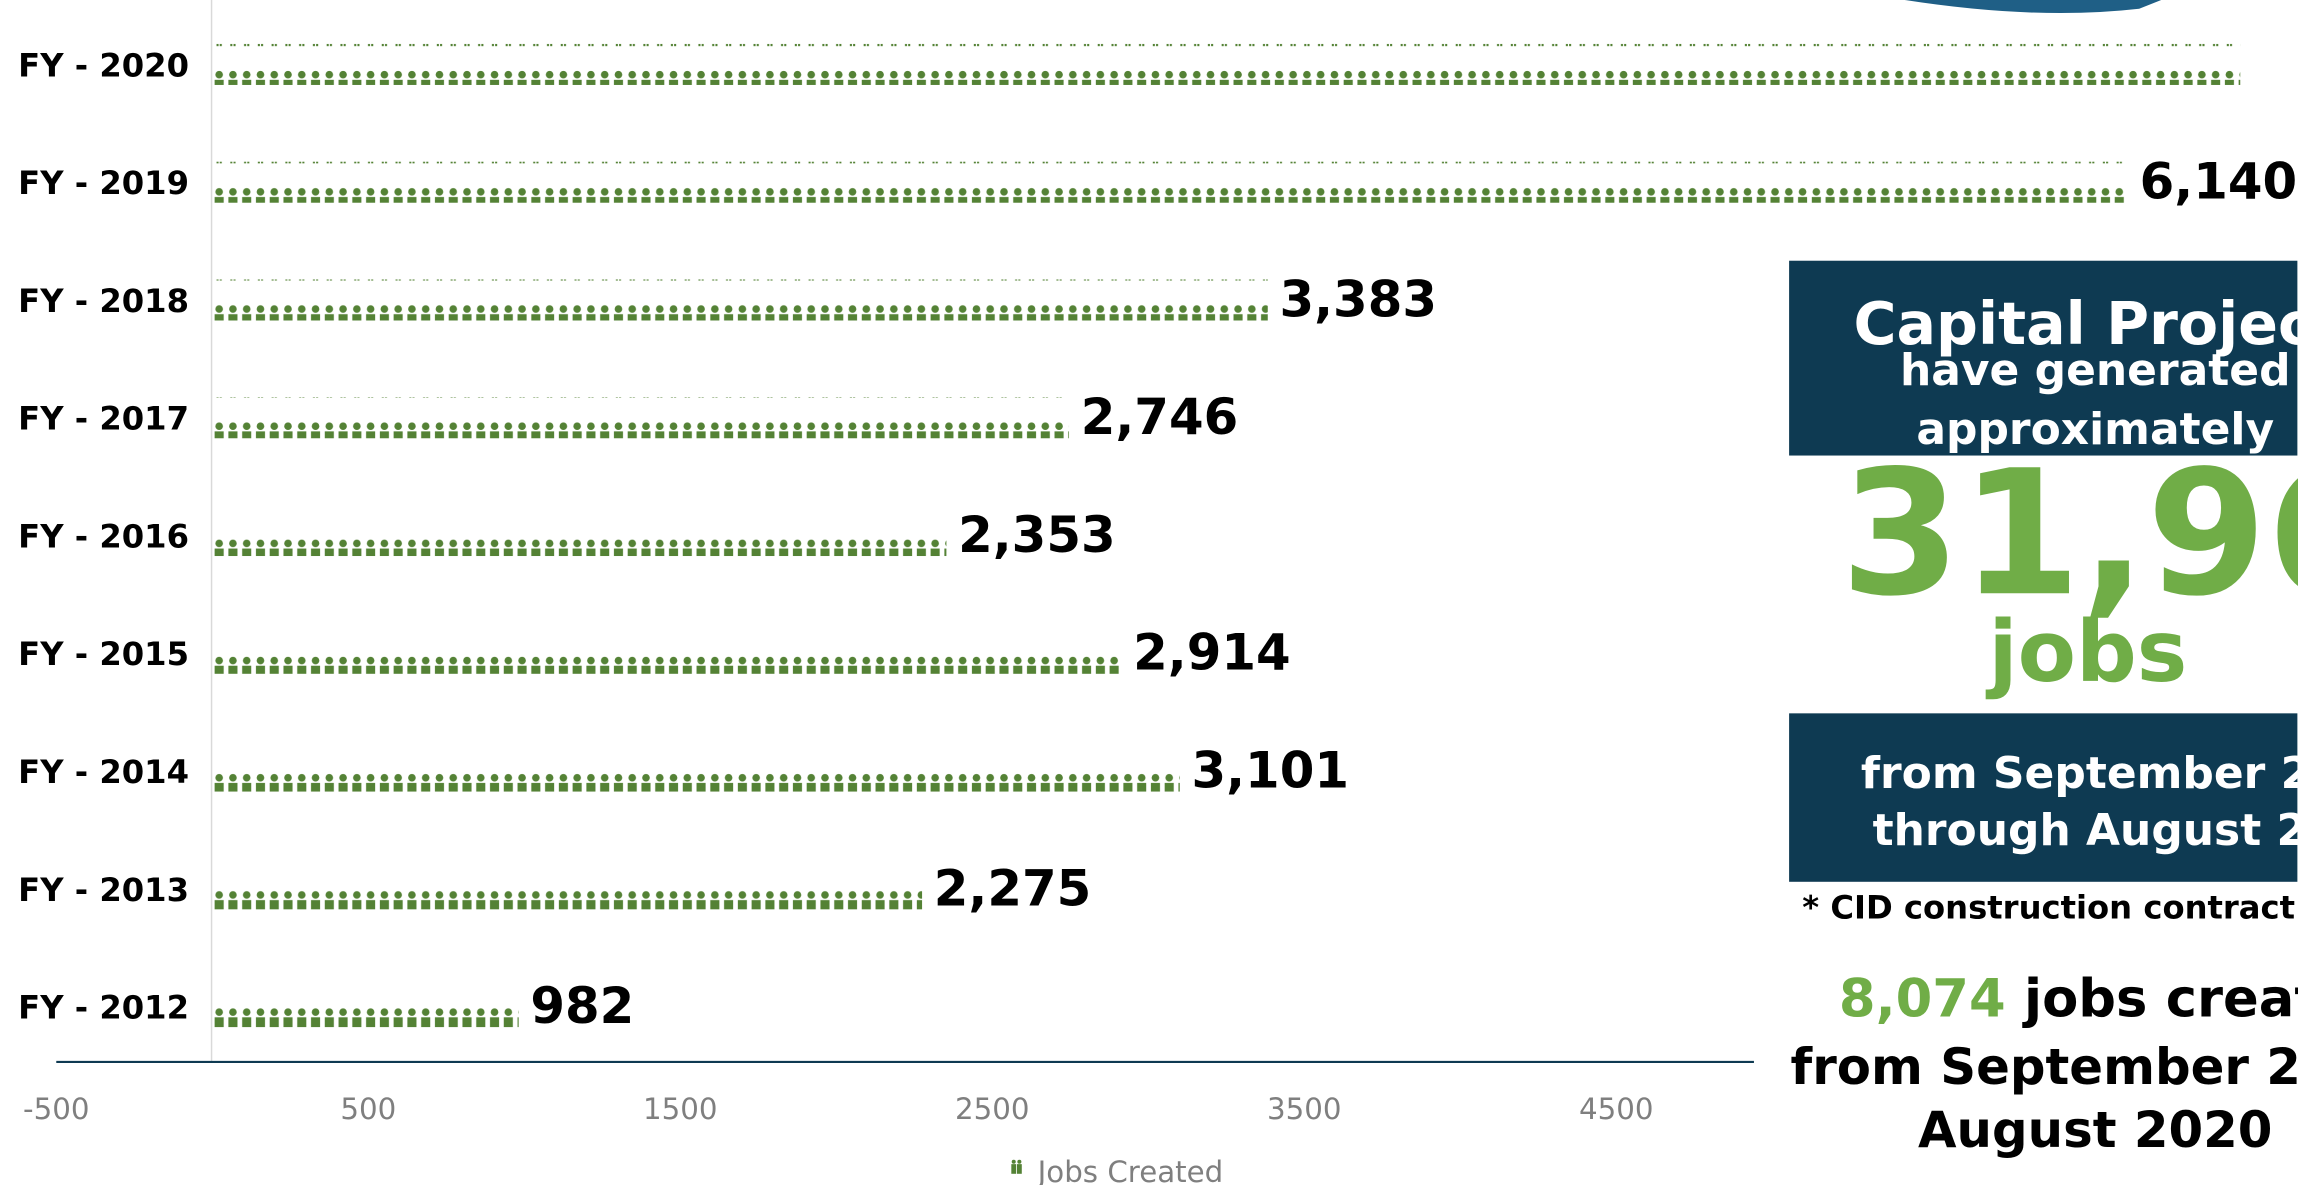  What do you see at coordinates (992, 1109) in the screenshot?
I see `x-tick-label: 2500` at bounding box center [992, 1109].